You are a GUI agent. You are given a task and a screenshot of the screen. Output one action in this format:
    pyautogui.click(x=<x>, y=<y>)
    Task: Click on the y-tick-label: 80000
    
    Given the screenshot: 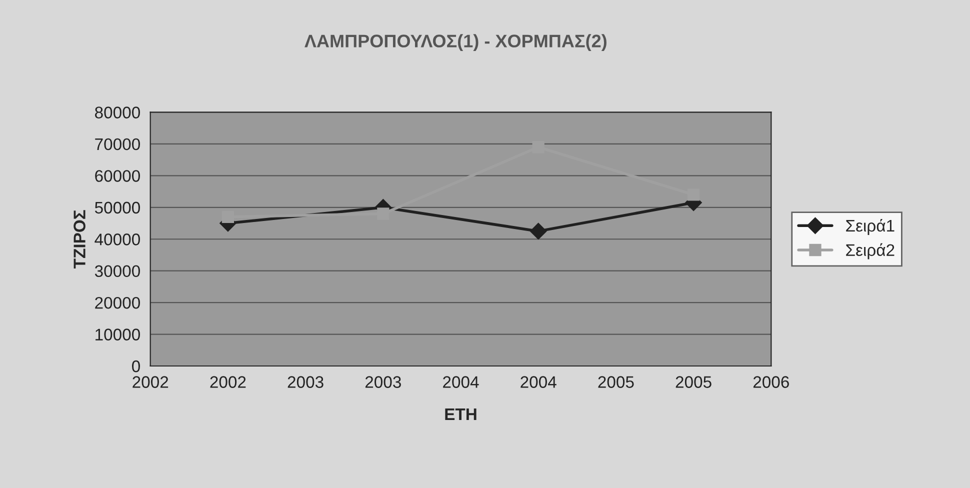 What is the action you would take?
    pyautogui.click(x=117, y=112)
    